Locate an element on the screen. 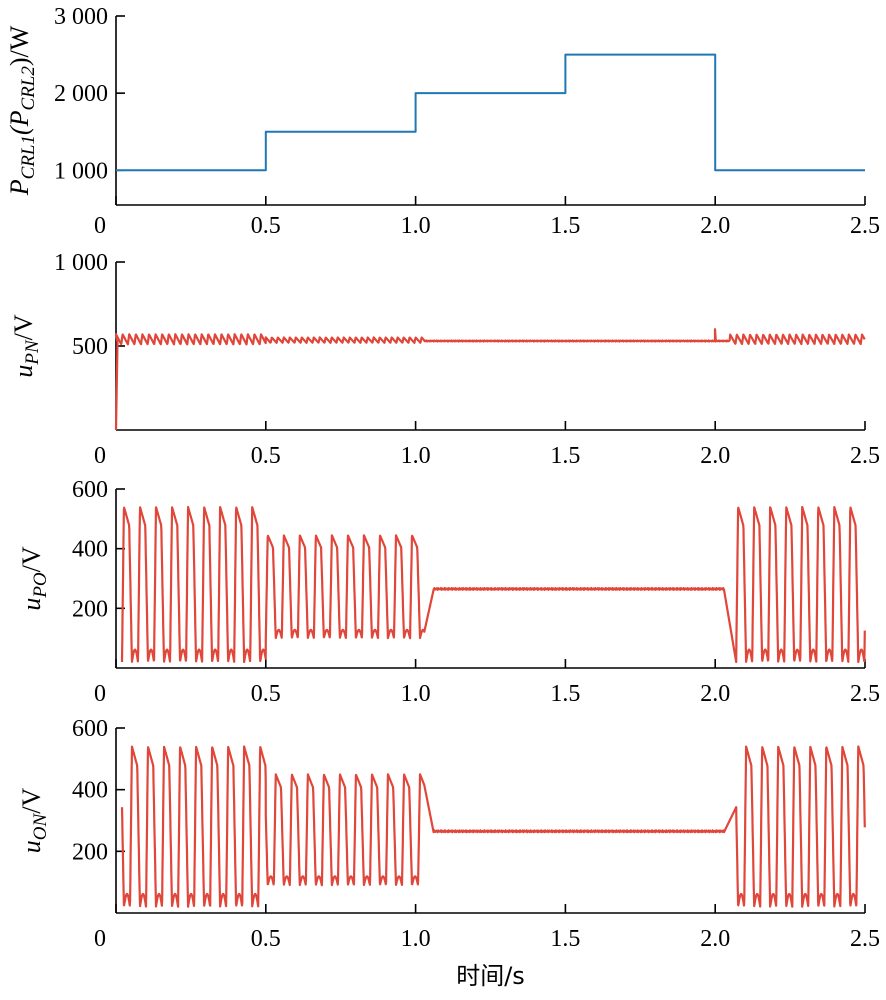  y-axis-title: PCRL1(PCRL2)/W is located at coordinates (22, 110).